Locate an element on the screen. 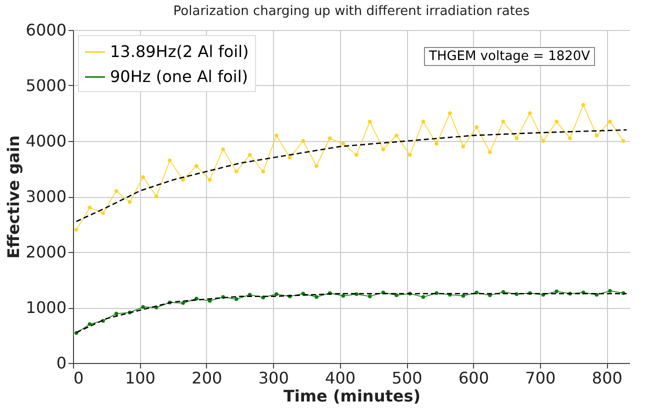 This screenshot has width=650, height=416. annotation: THGEM voltage = 1820V is located at coordinates (510, 56).